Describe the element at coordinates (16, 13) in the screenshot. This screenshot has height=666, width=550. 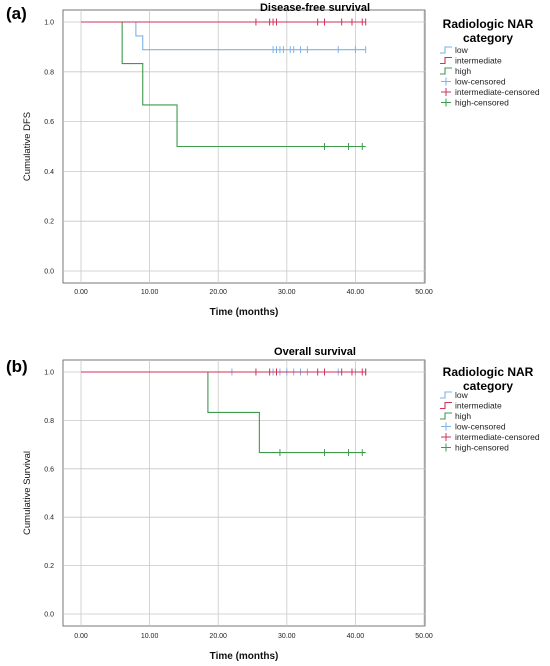
I see `panel-label: (a)` at that location.